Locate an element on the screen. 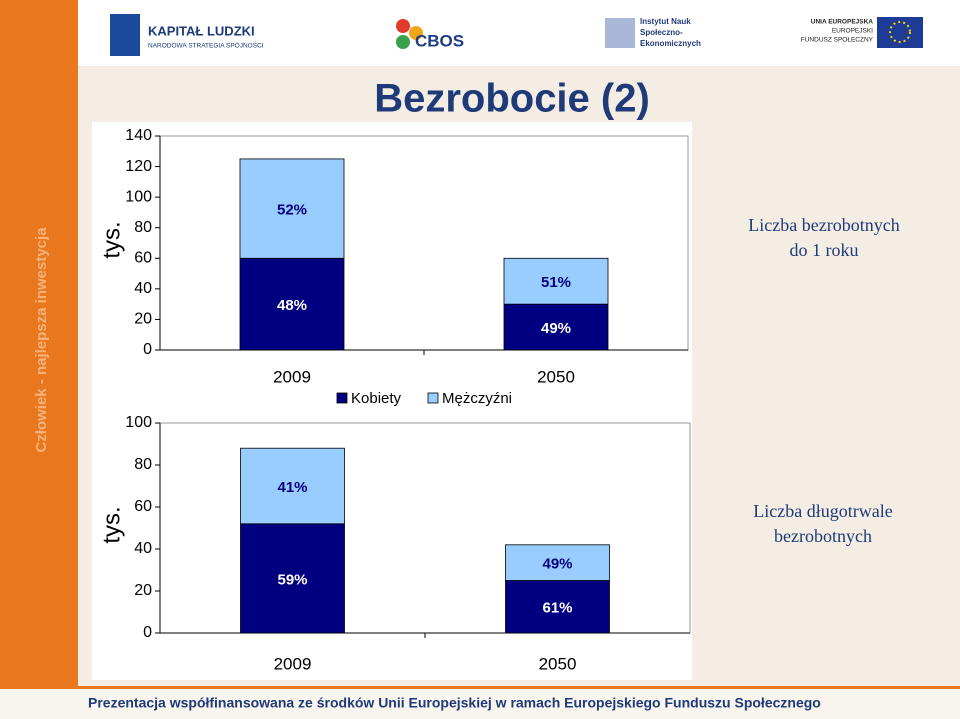 The width and height of the screenshot is (960, 719). sidebar-text: Człowiek - najlepsza inwestycja is located at coordinates (41, 340).